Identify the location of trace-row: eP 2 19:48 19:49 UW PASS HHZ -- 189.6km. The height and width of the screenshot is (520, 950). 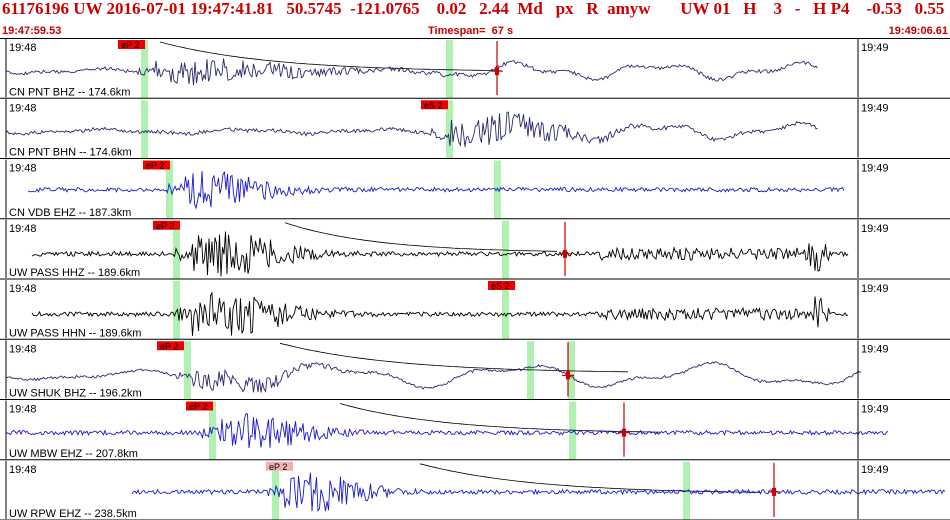
(475, 249).